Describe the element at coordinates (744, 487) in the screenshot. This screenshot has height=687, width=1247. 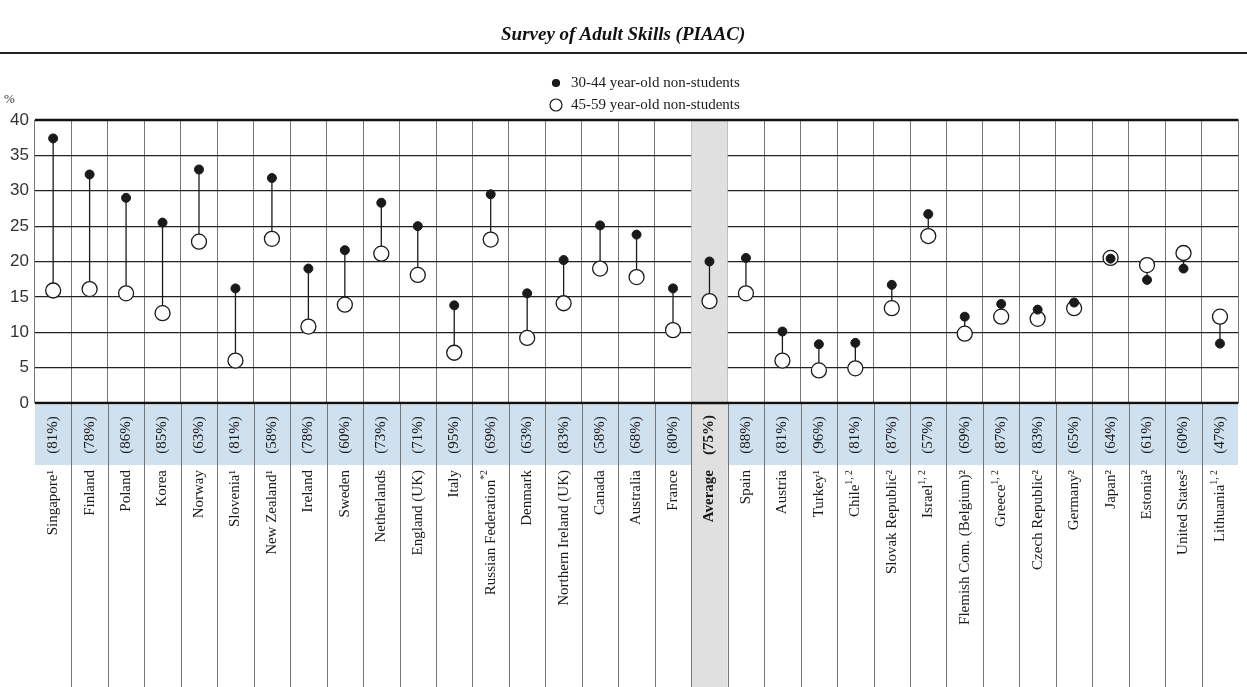
I see `x-tick-label: Spain` at that location.